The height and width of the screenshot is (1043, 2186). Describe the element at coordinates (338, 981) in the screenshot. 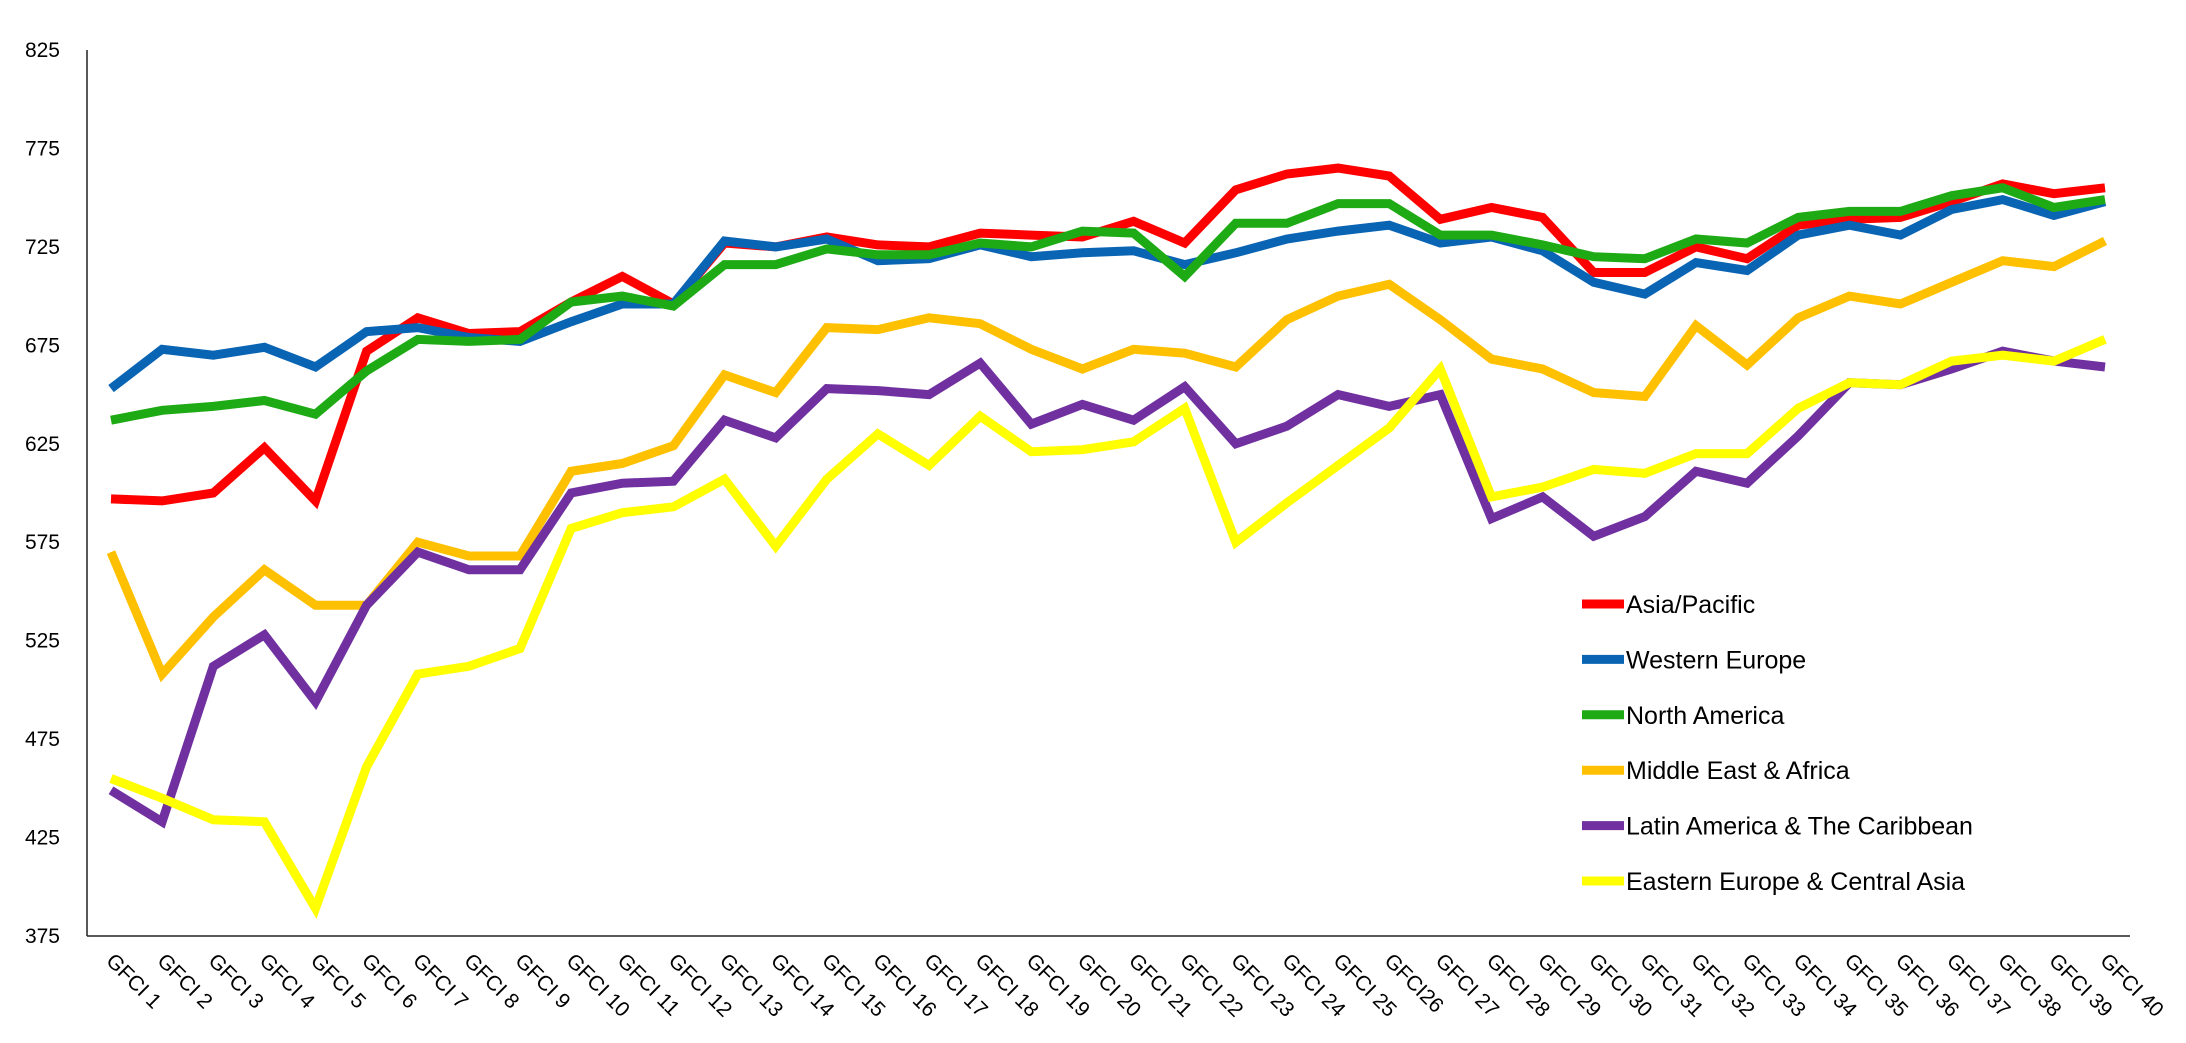

I see `x-tick-label: GFCI 5` at that location.